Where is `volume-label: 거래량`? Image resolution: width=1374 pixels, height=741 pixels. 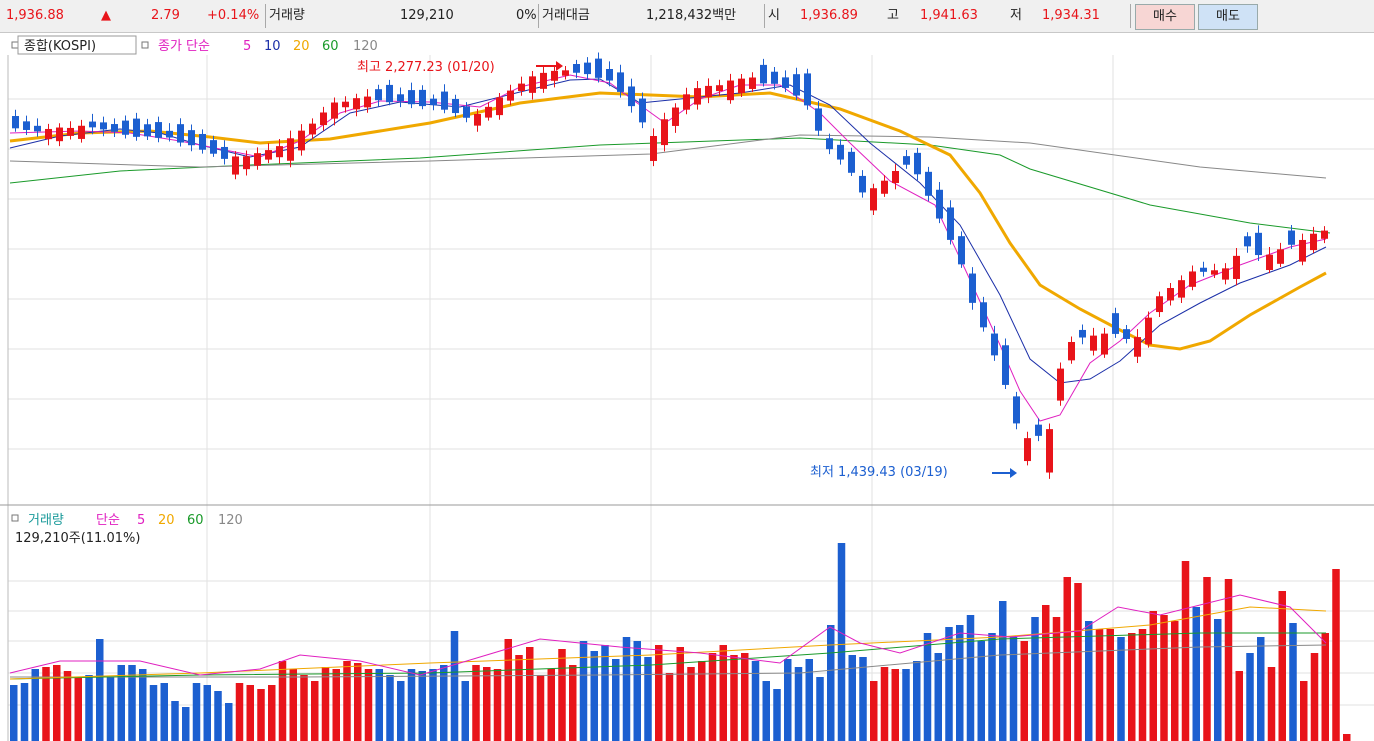
volume-label: 거래량 is located at coordinates (287, 15).